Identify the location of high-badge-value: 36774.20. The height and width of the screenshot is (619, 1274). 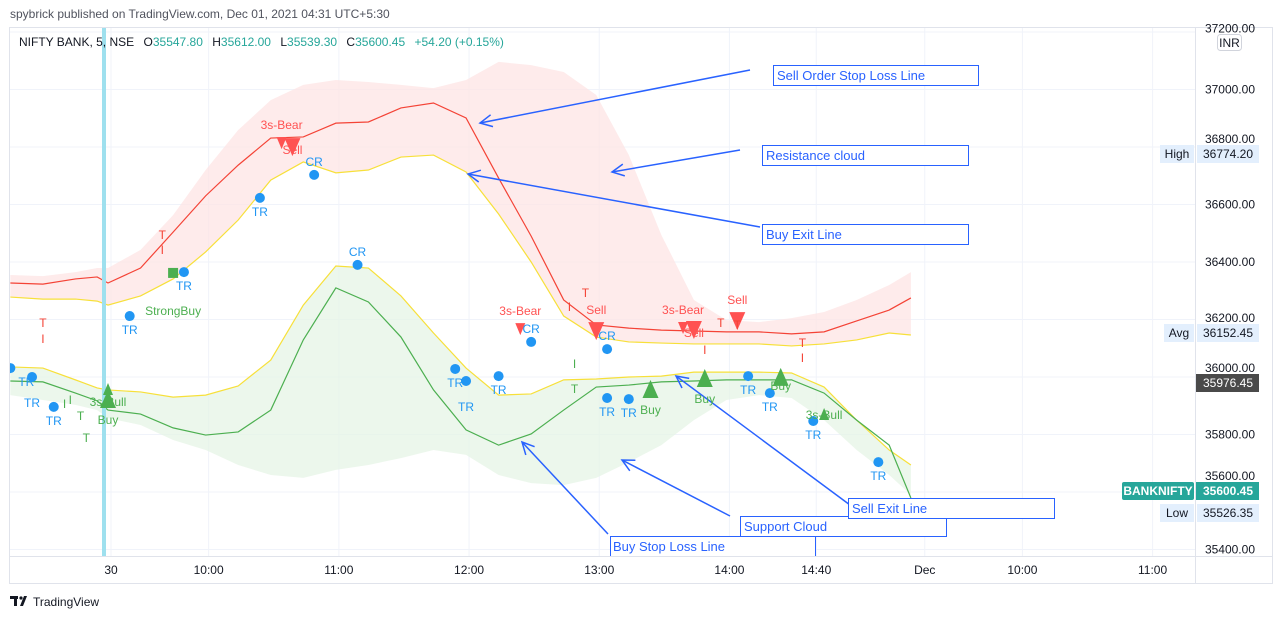
(1228, 154).